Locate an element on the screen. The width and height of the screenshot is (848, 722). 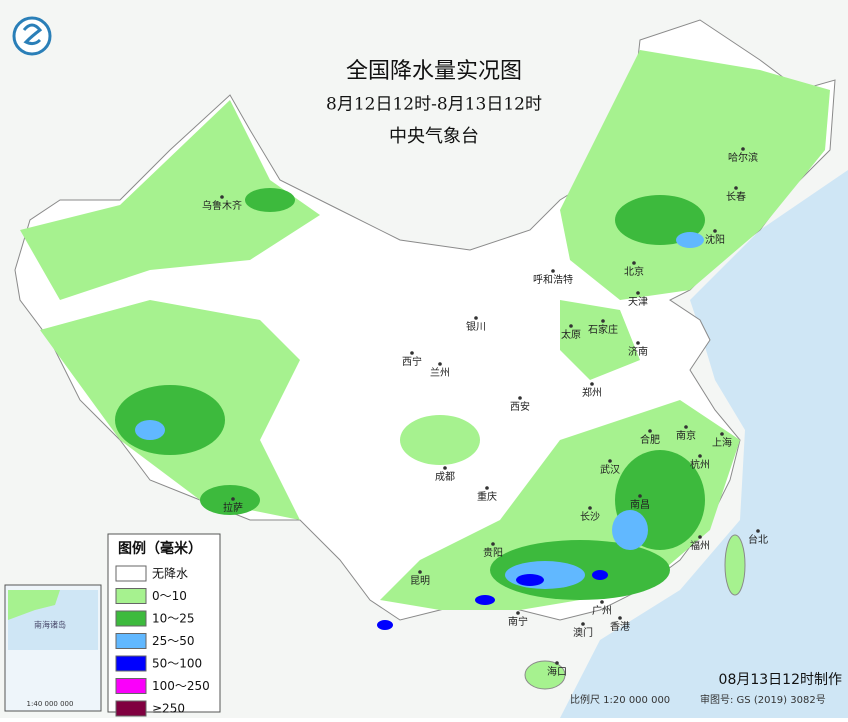
city-label: 沈阳 is located at coordinates (715, 239).